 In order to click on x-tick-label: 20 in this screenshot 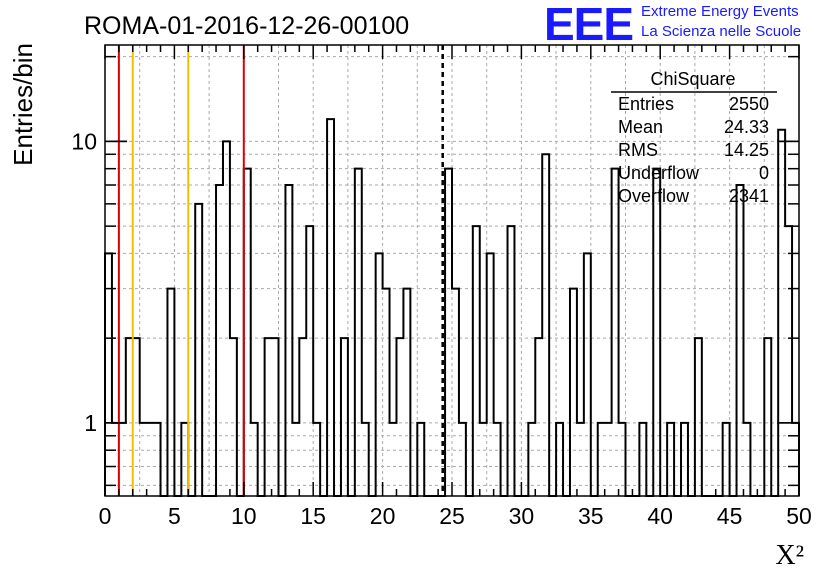, I will do `click(383, 516)`.